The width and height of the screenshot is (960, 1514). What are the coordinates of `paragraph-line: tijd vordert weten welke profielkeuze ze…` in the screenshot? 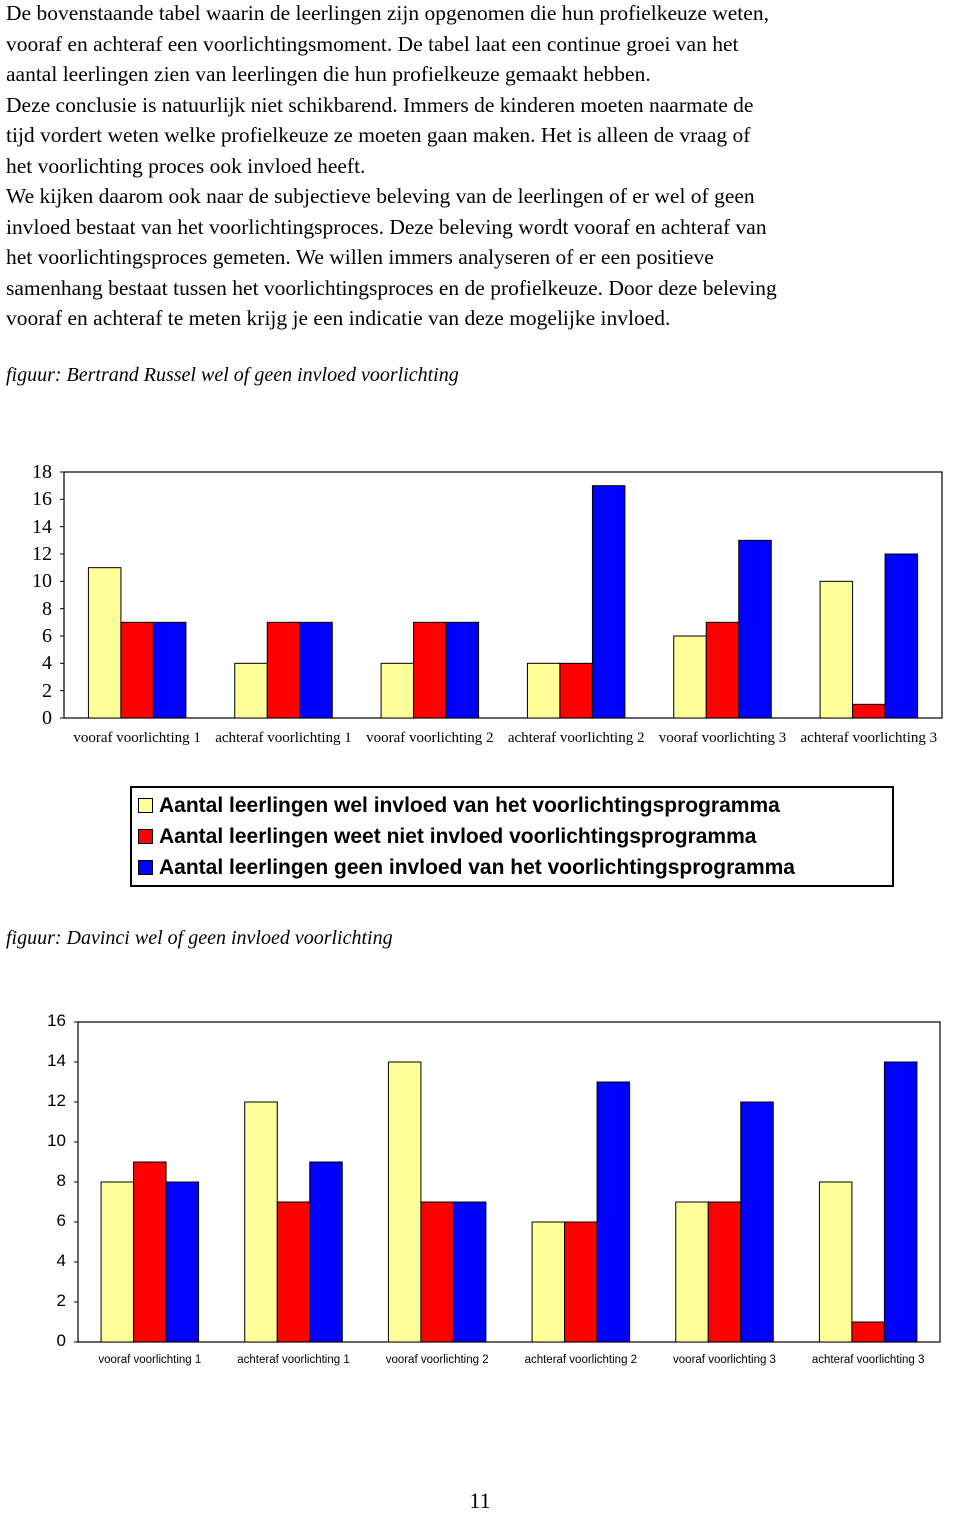 It's located at (378, 135).